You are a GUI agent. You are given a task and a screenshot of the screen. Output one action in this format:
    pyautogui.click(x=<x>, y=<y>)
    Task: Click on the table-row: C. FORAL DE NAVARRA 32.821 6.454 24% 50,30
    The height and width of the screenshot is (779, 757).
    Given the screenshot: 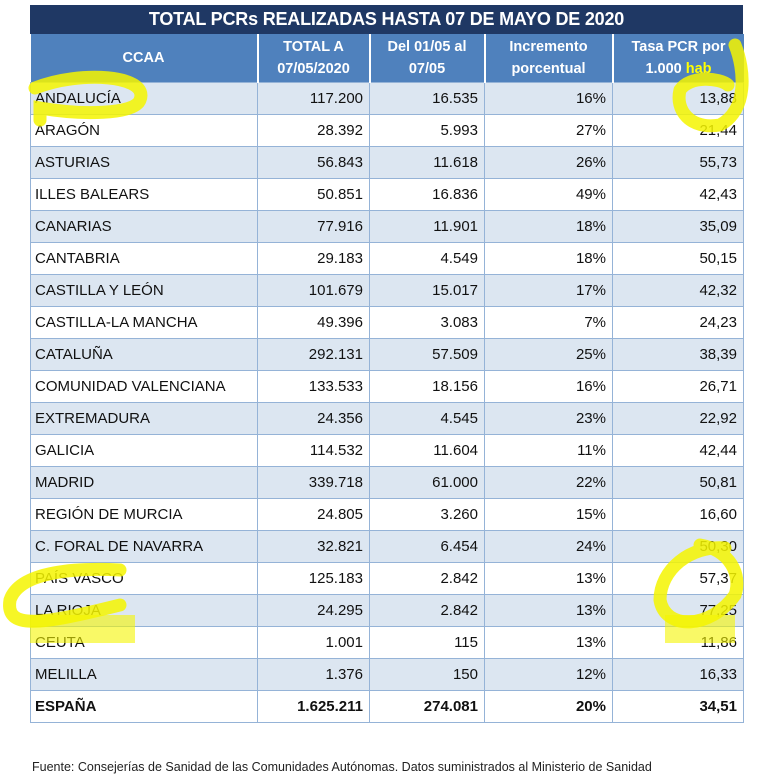 What is the action you would take?
    pyautogui.click(x=387, y=546)
    